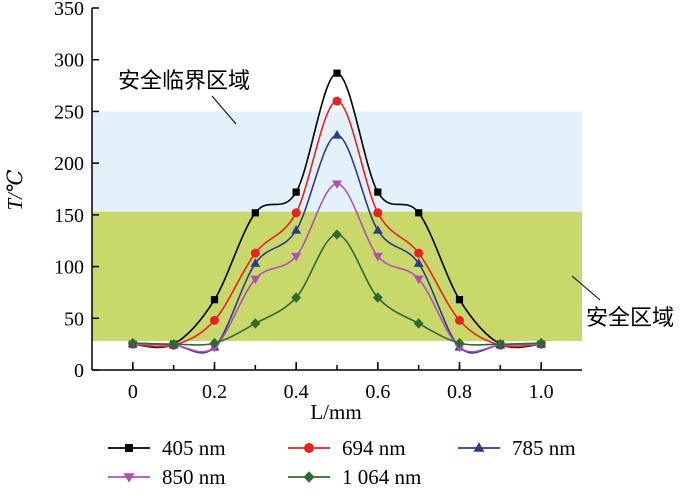  I want to click on x-tick-label: 0.2, so click(214, 392).